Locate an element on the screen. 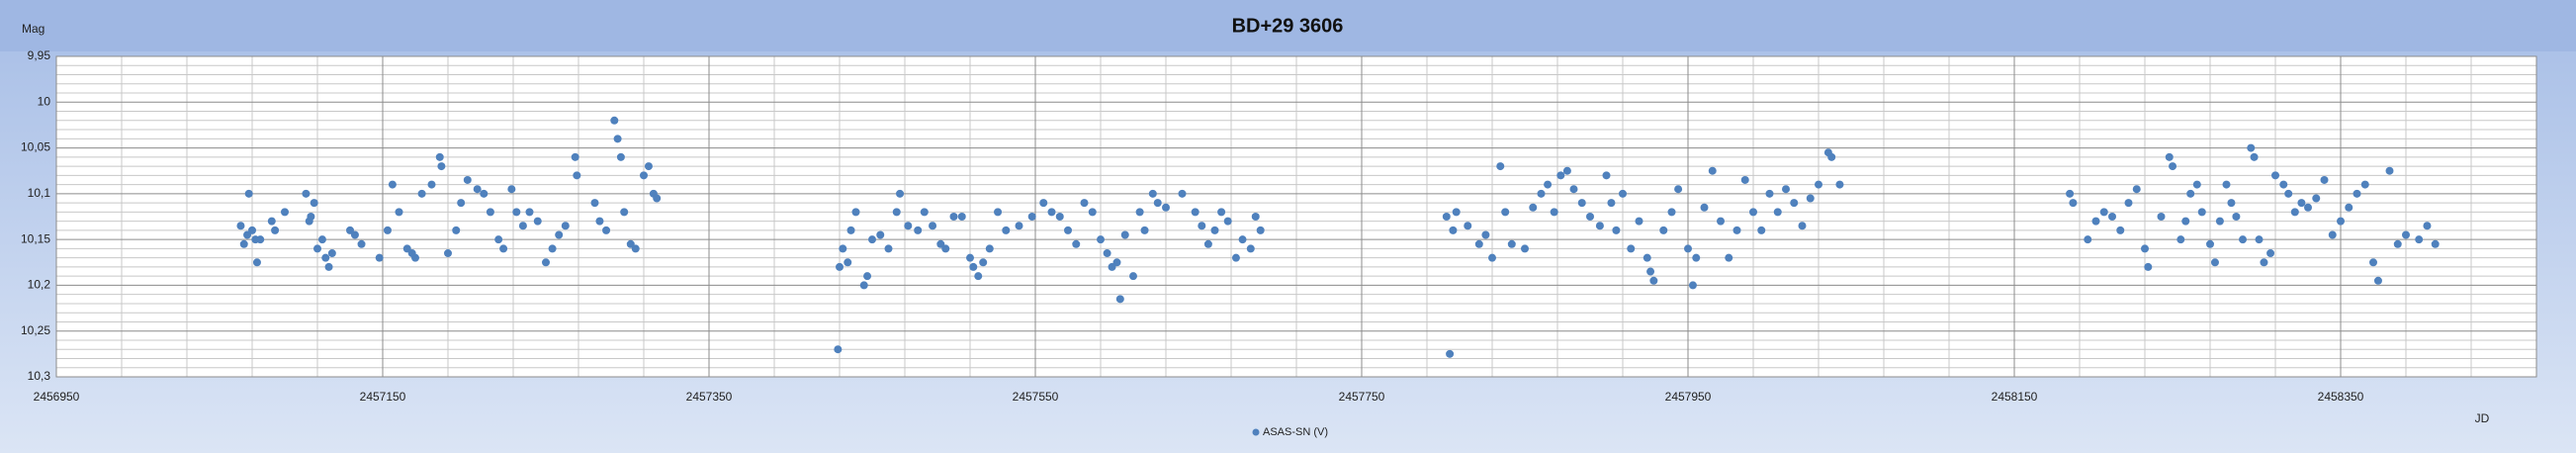  legend-label: ASAS-SN (V) is located at coordinates (1295, 432).